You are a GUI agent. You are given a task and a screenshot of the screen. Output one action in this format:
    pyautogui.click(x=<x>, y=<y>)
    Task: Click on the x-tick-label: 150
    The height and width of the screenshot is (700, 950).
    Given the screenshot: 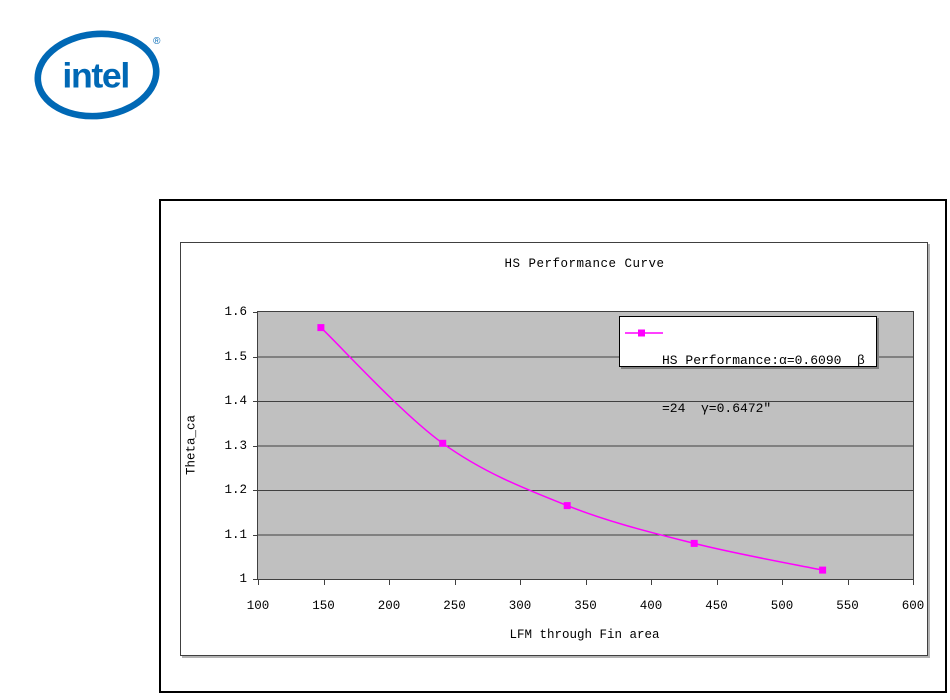 What is the action you would take?
    pyautogui.click(x=323, y=606)
    